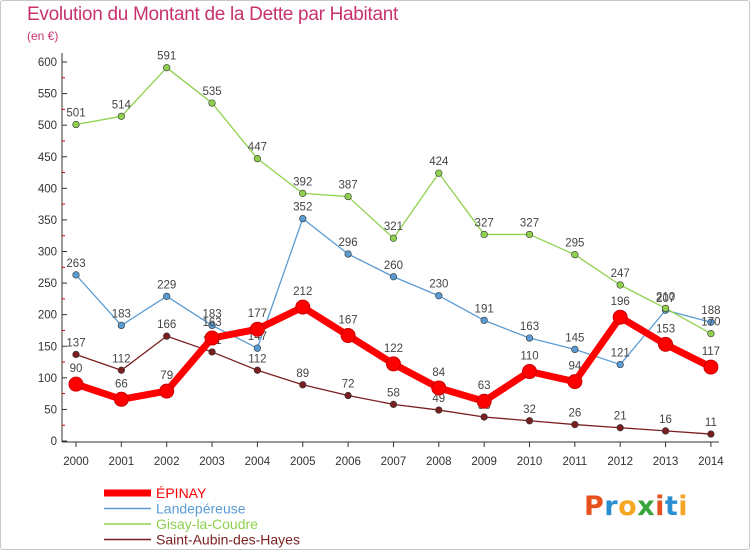 This screenshot has width=750, height=550. Describe the element at coordinates (166, 285) in the screenshot. I see `data-label: 229` at that location.